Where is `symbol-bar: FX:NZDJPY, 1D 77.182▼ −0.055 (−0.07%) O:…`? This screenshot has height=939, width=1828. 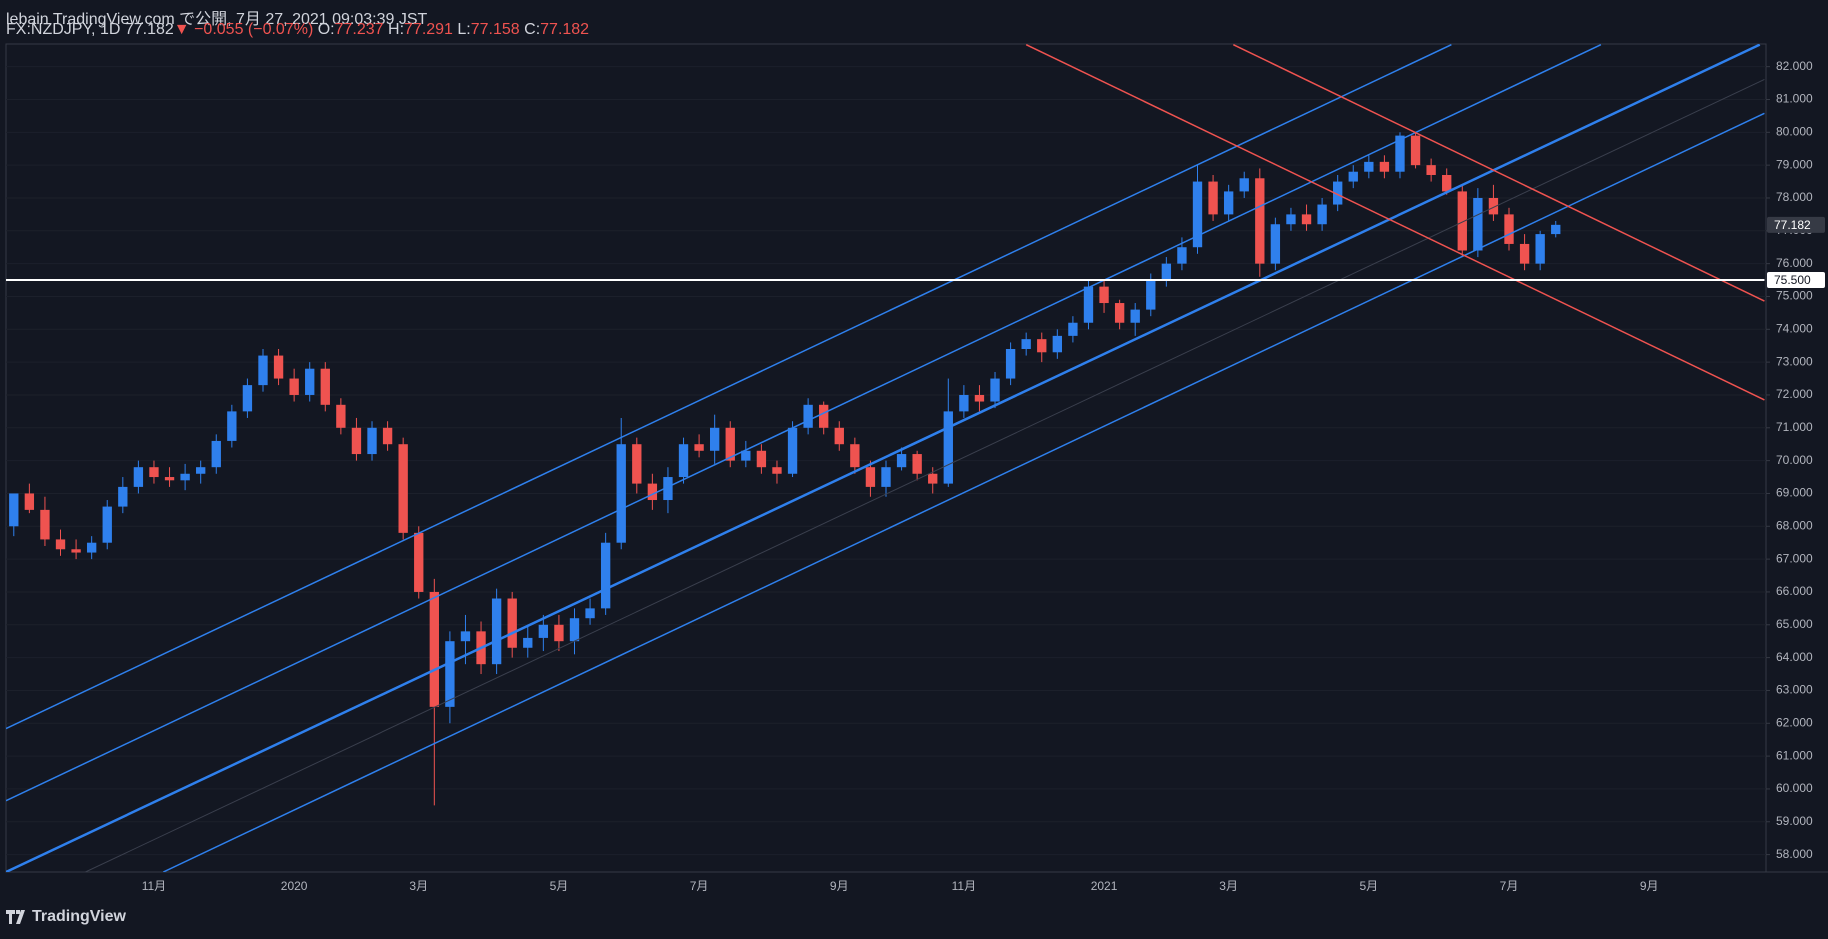
symbol-bar: FX:NZDJPY, 1D 77.182▼ −0.055 (−0.07%) O:… is located at coordinates (297, 30).